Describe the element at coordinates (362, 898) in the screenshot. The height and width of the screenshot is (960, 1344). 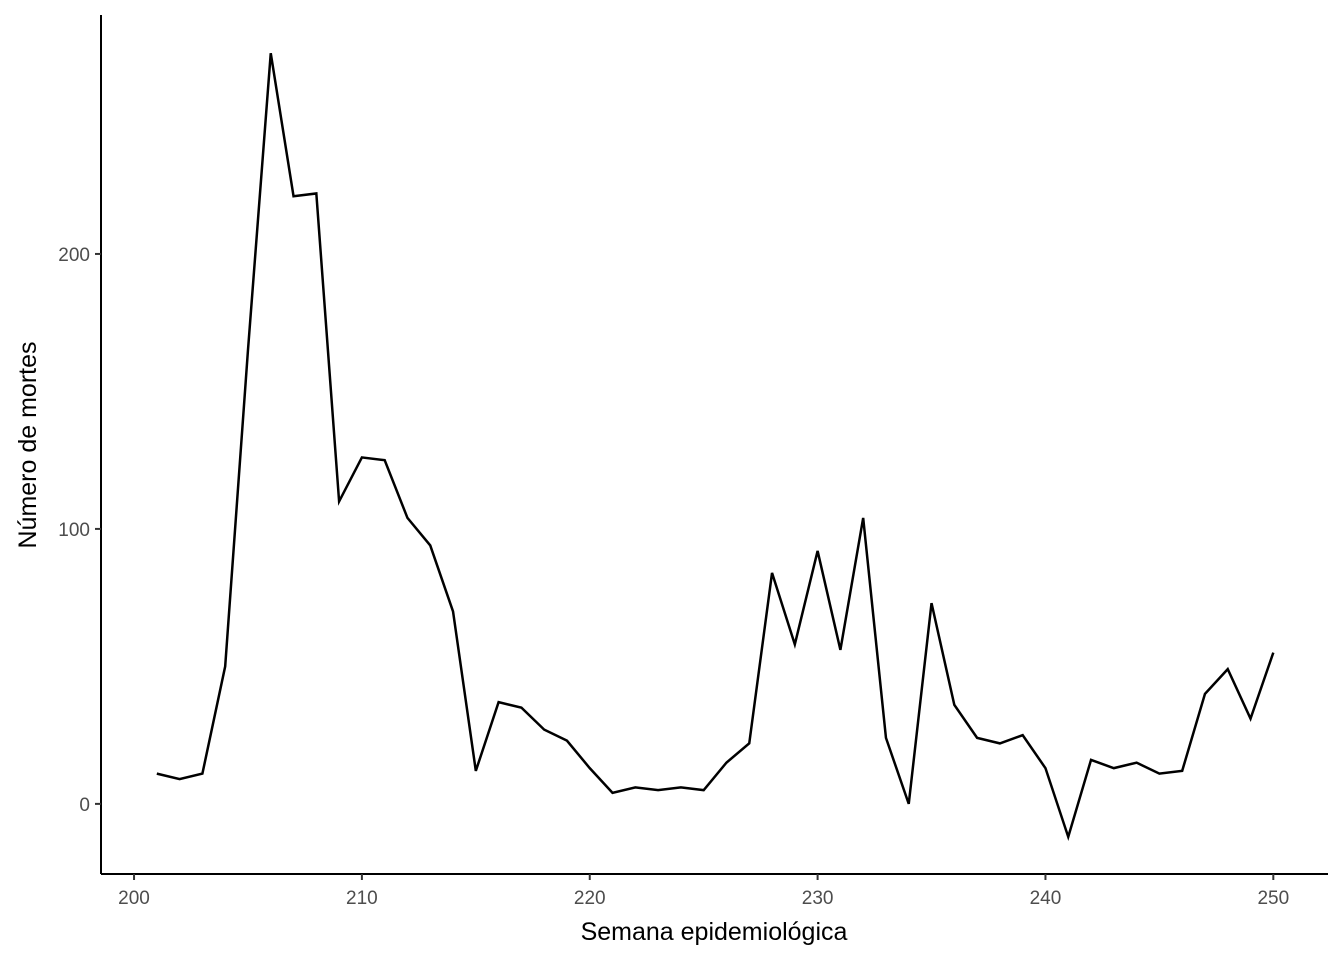
I see `x-tick-label: 210` at that location.